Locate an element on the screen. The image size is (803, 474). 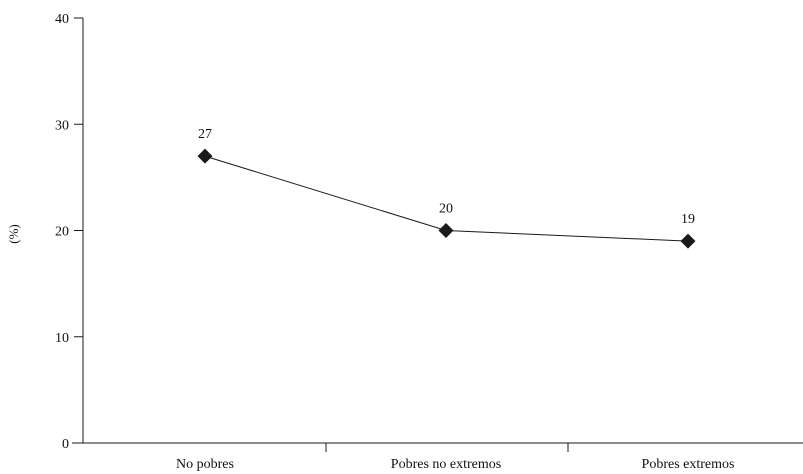
y-axis: 0 10 20 30 40 is located at coordinates (69, 232).